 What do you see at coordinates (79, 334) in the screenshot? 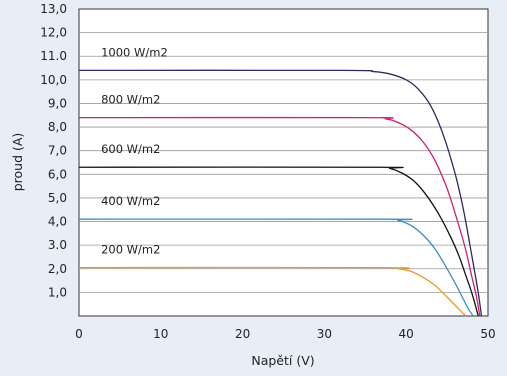
I see `x-tick-label: 0` at bounding box center [79, 334].